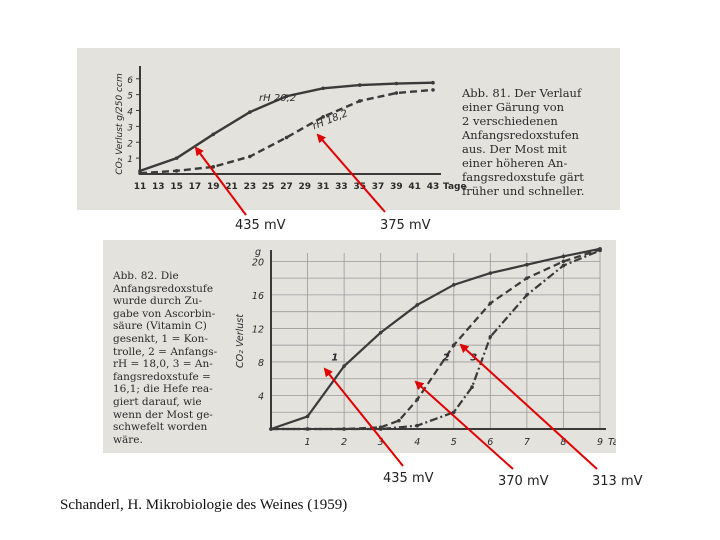 This screenshot has width=720, height=540. What do you see at coordinates (417, 442) in the screenshot?
I see `x-tick-label: 4` at bounding box center [417, 442].